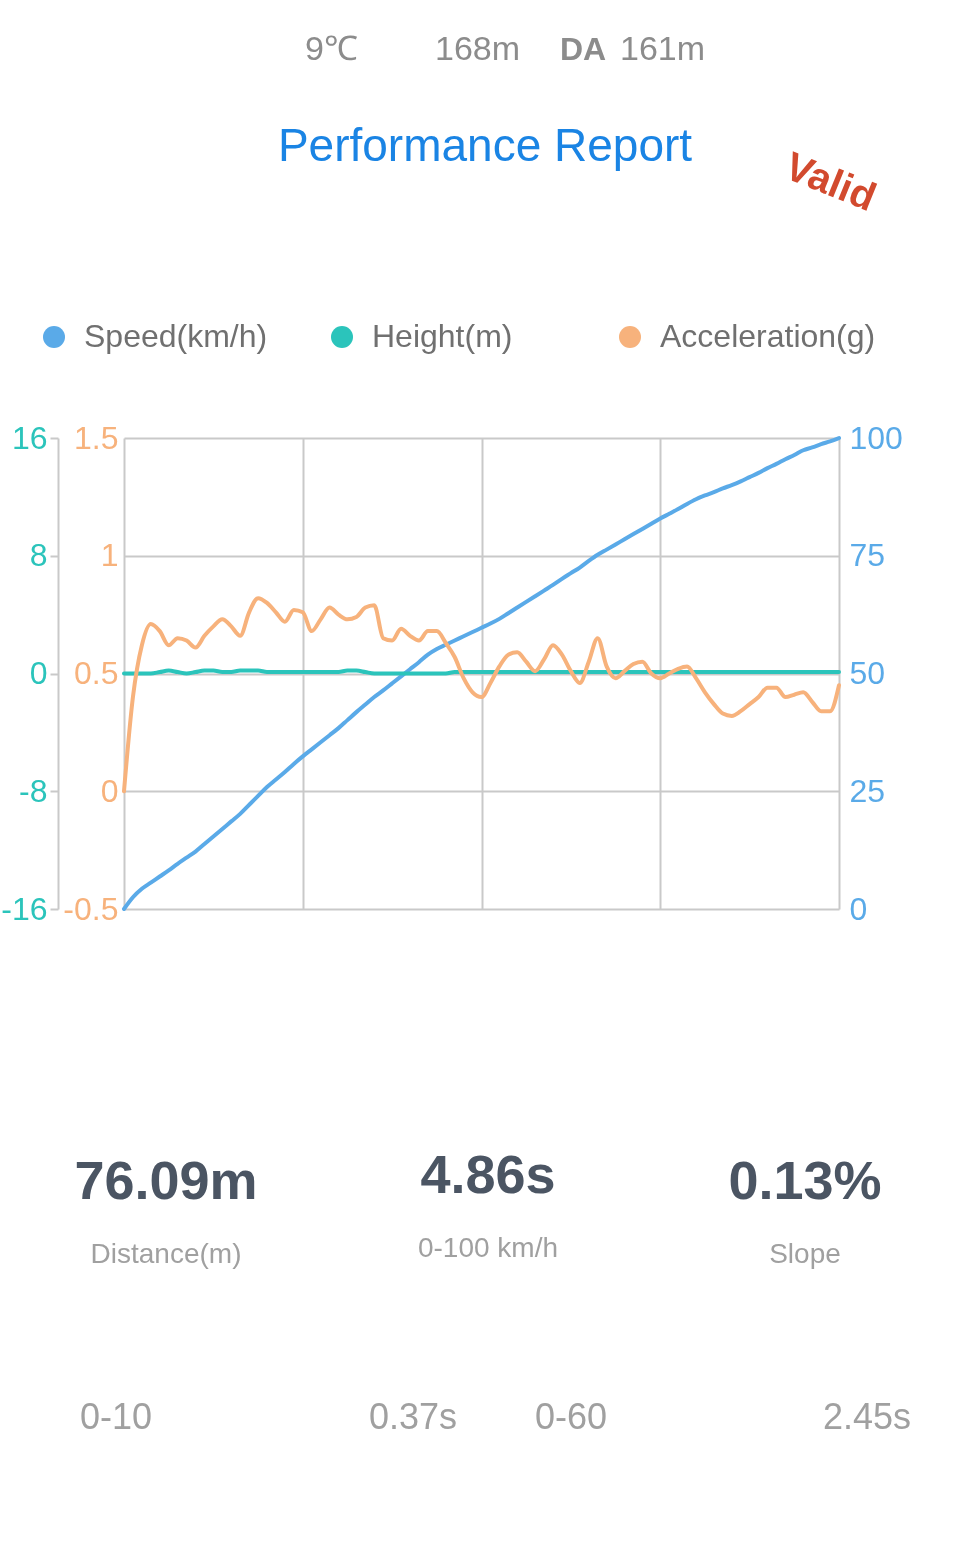 The height and width of the screenshot is (1555, 957). I want to click on line-series, so click(481, 695).